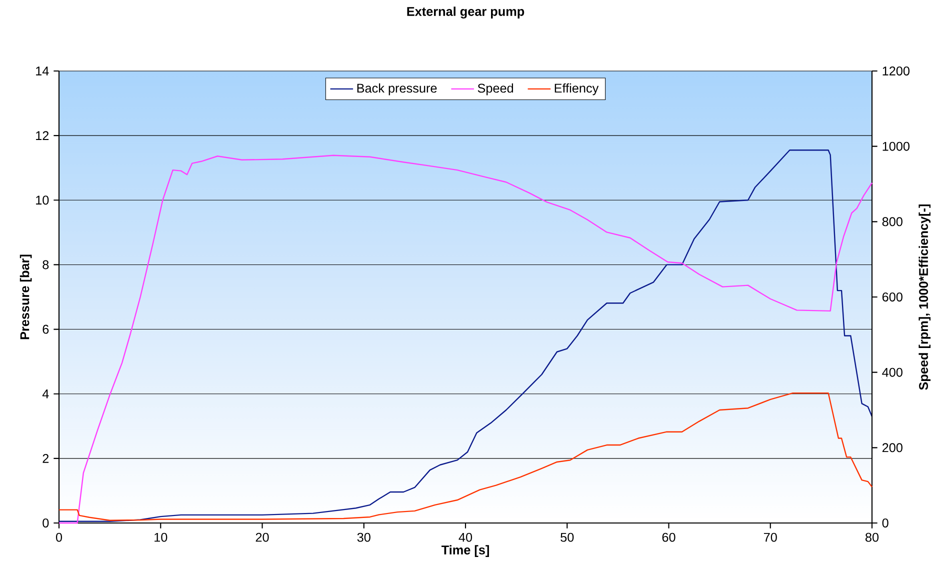 The width and height of the screenshot is (937, 575). What do you see at coordinates (892, 221) in the screenshot?
I see `y2-tick-label: 800` at bounding box center [892, 221].